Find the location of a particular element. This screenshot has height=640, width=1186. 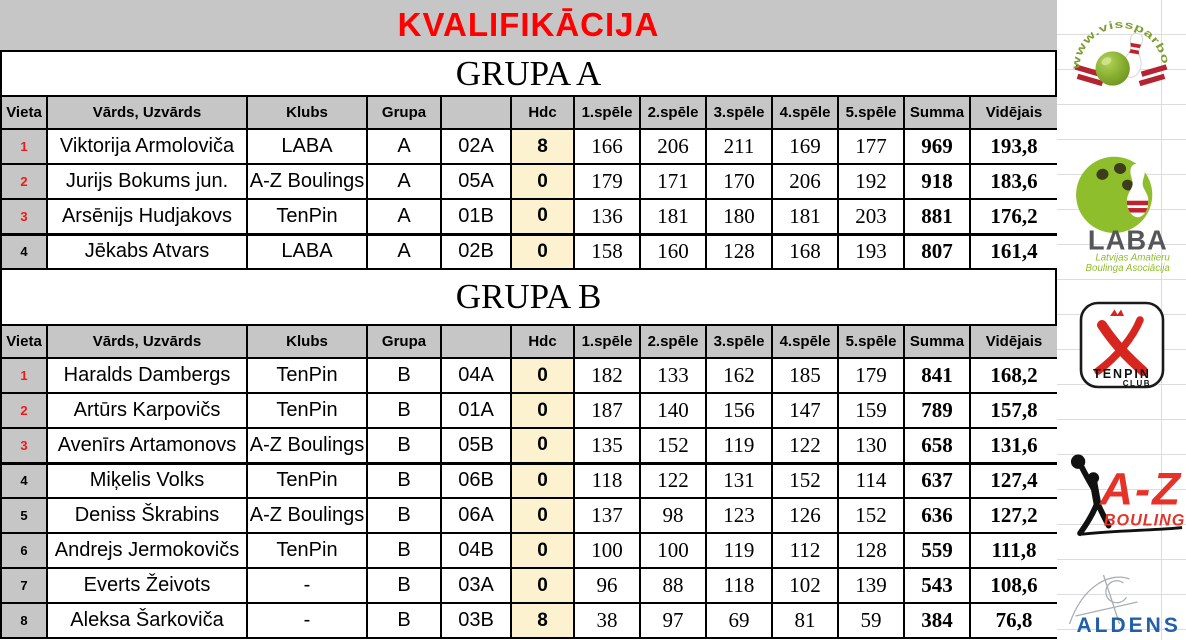

game2-cell: 181 is located at coordinates (673, 217).